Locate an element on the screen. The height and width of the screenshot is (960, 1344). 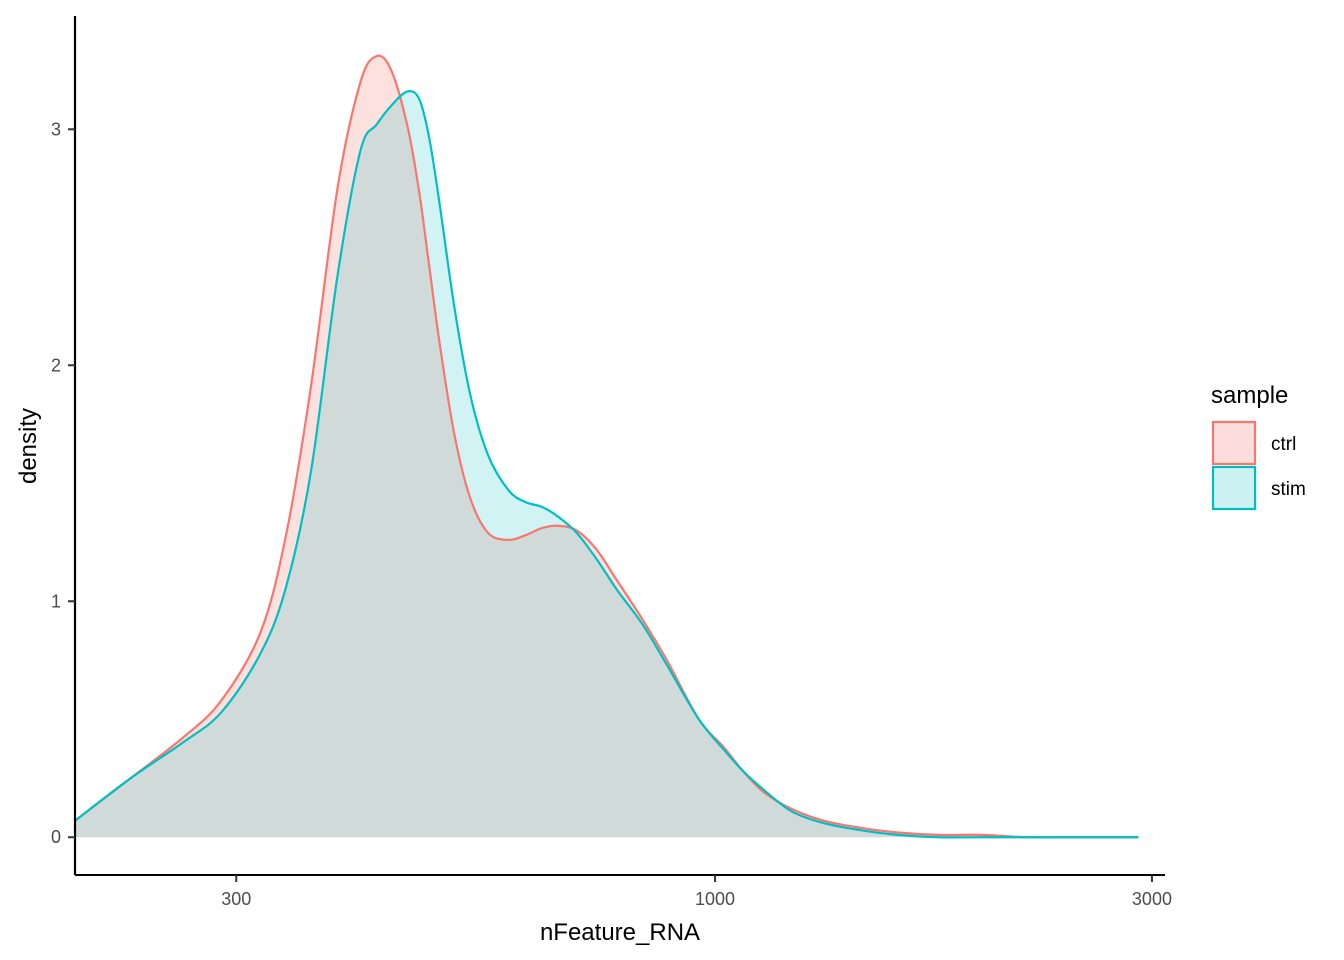
y-tick-label: 0 is located at coordinates (56, 837).